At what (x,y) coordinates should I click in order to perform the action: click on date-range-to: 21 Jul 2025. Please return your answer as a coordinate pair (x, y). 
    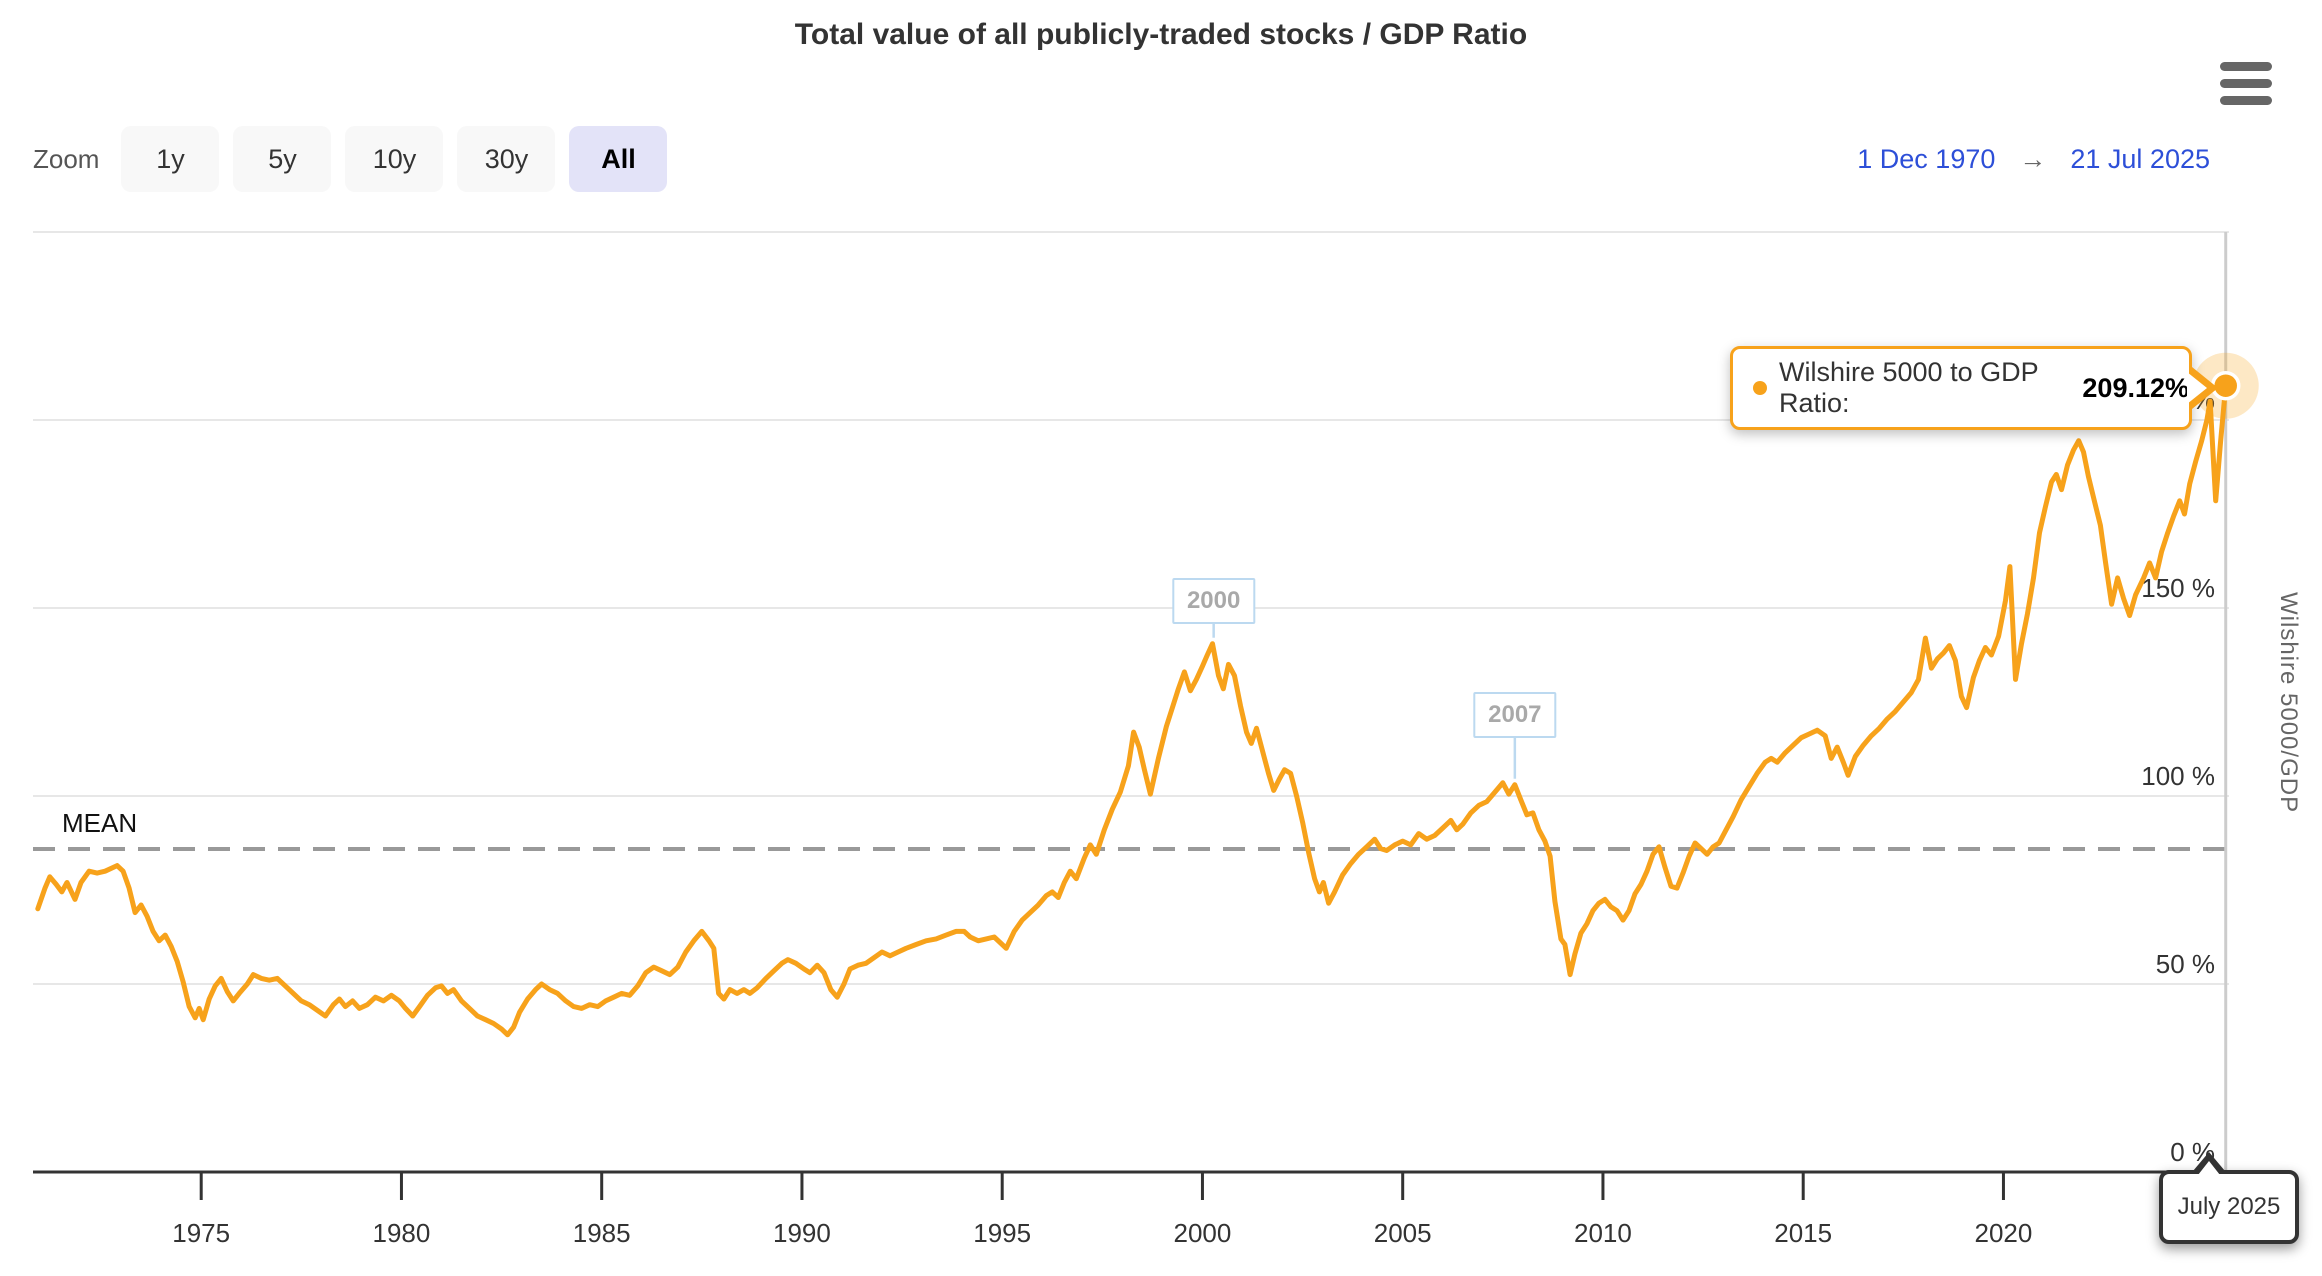
    Looking at the image, I should click on (2140, 158).